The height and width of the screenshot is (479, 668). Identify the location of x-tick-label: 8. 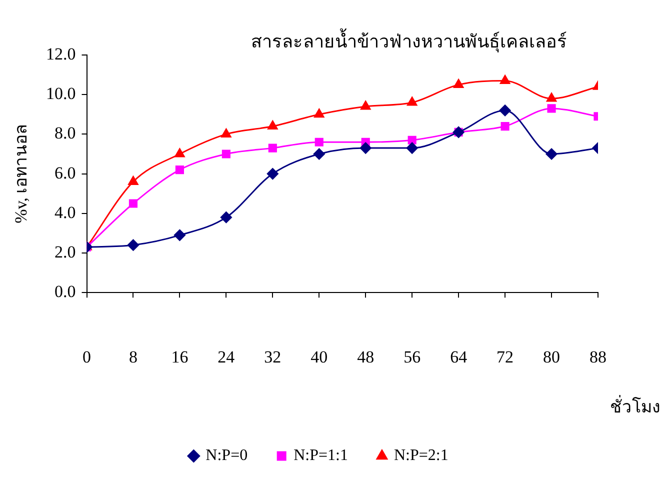
(133, 356).